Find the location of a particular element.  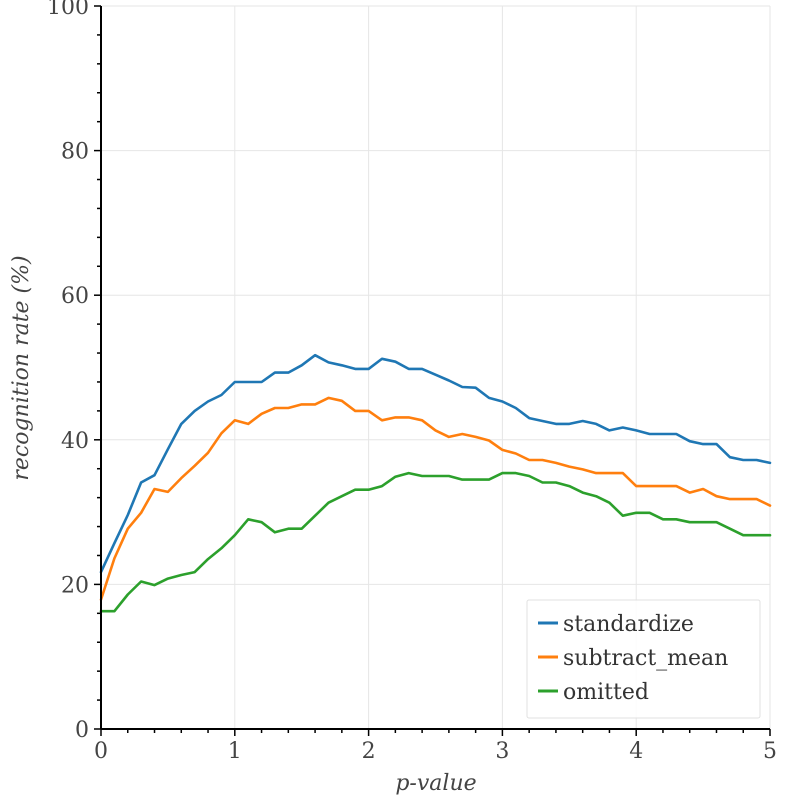

x-tick-label: 0 is located at coordinates (101, 751).